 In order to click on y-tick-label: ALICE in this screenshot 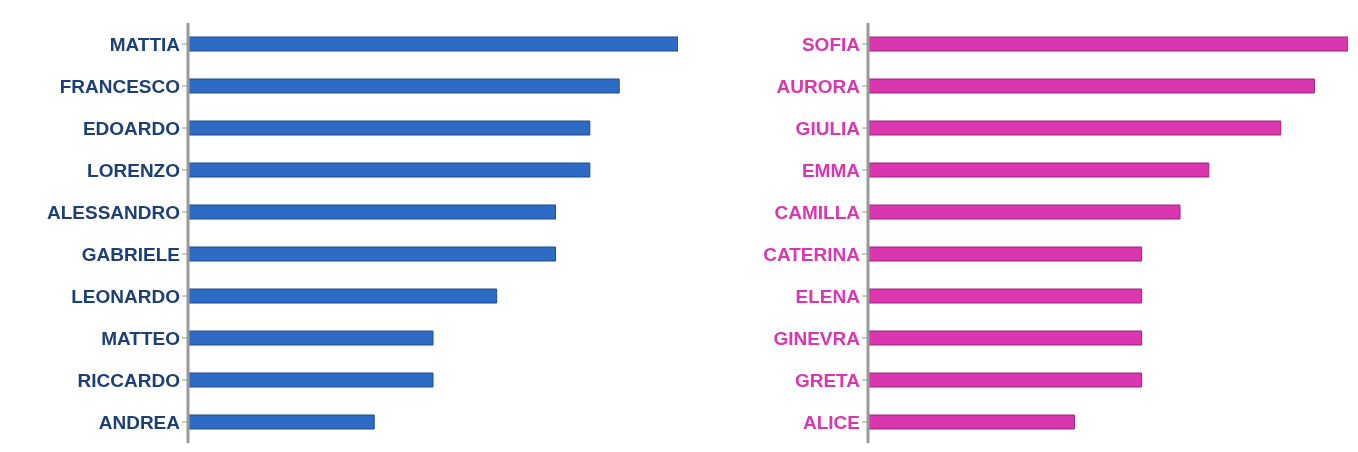, I will do `click(831, 422)`.